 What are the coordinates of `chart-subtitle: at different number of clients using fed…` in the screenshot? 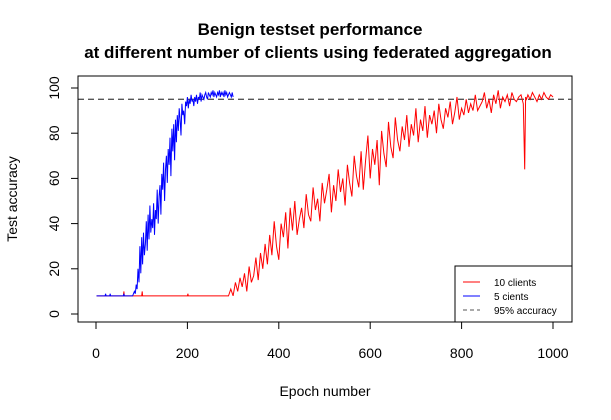 It's located at (318, 52).